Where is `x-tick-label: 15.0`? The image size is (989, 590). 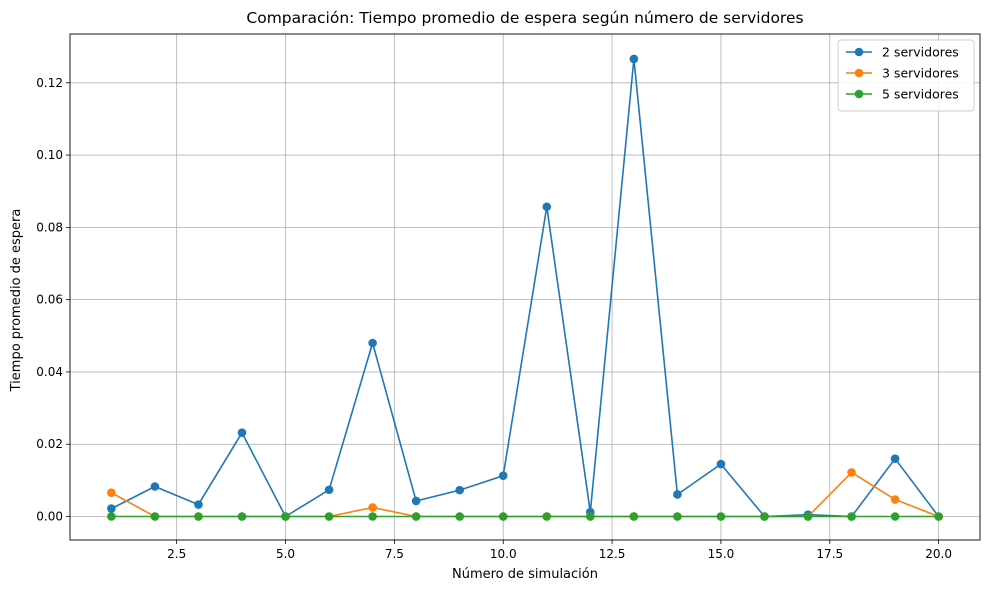
x-tick-label: 15.0 is located at coordinates (721, 554).